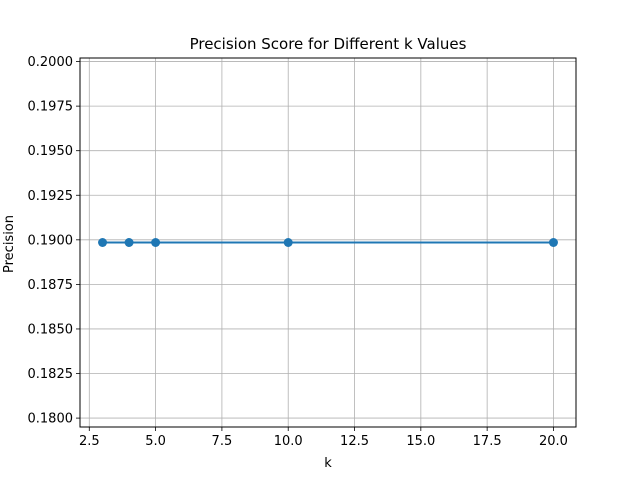 Image resolution: width=640 pixels, height=480 pixels. Describe the element at coordinates (420, 441) in the screenshot. I see `x-tick-label: 15.0` at that location.